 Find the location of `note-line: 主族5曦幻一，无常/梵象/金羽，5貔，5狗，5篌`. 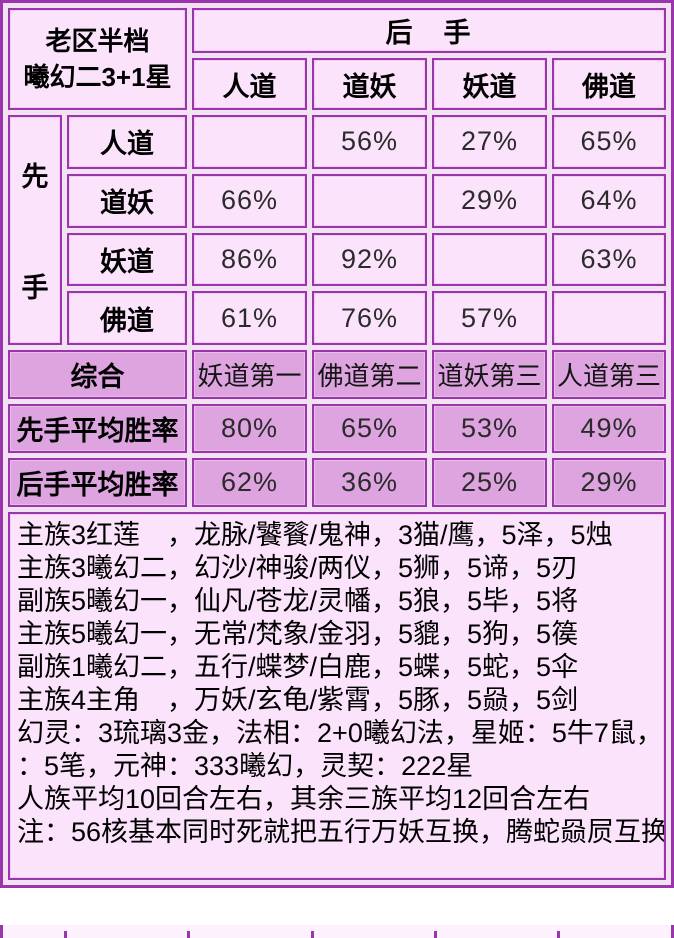

note-line: 主族5曦幻一，无常/梵象/金羽，5貔，5狗，5篌 is located at coordinates (298, 634).